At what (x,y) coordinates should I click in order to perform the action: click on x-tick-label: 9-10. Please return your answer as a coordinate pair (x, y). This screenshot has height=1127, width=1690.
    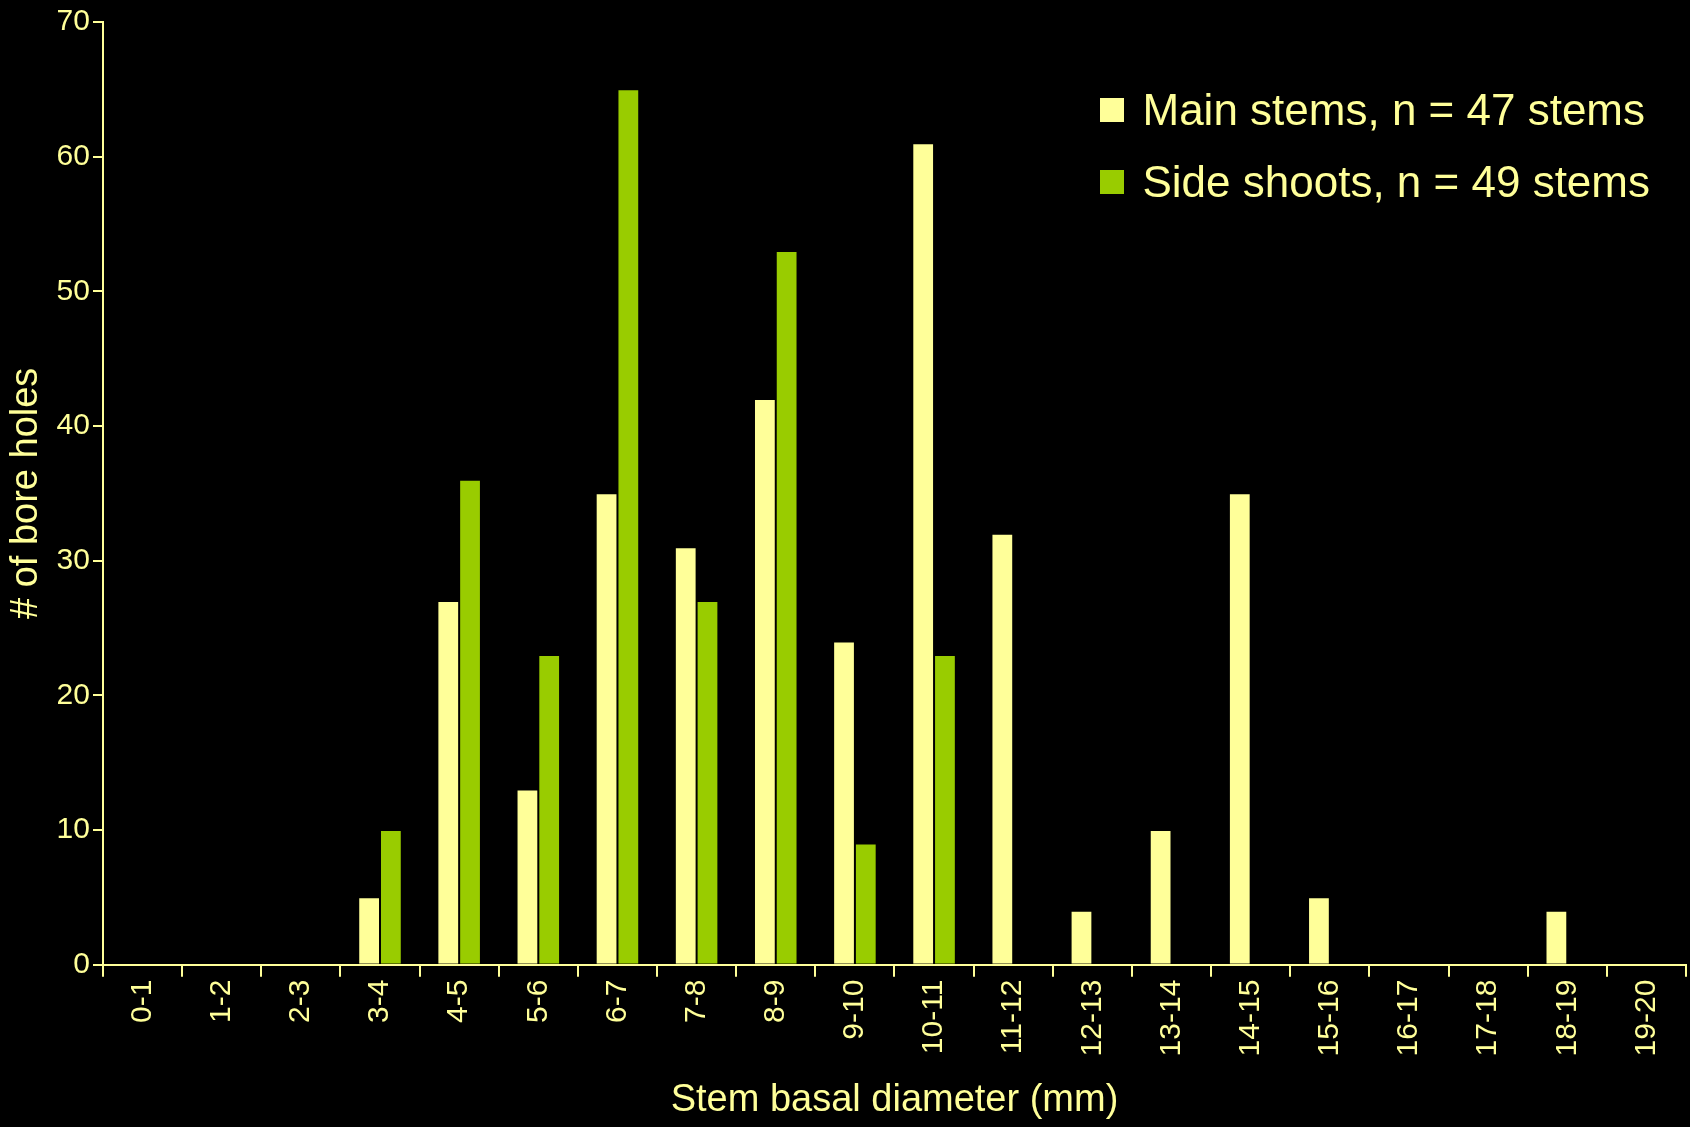
    Looking at the image, I should click on (853, 1009).